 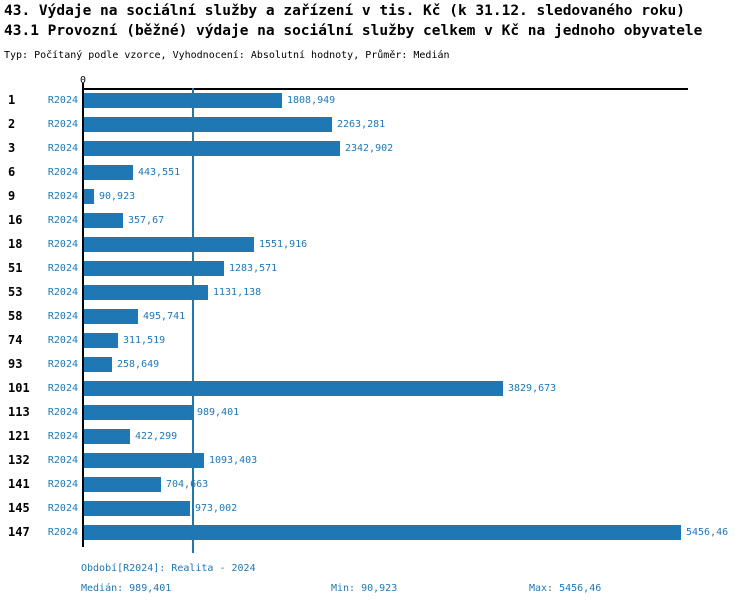 I want to click on bar-value-label: 258,649, so click(x=138, y=364).